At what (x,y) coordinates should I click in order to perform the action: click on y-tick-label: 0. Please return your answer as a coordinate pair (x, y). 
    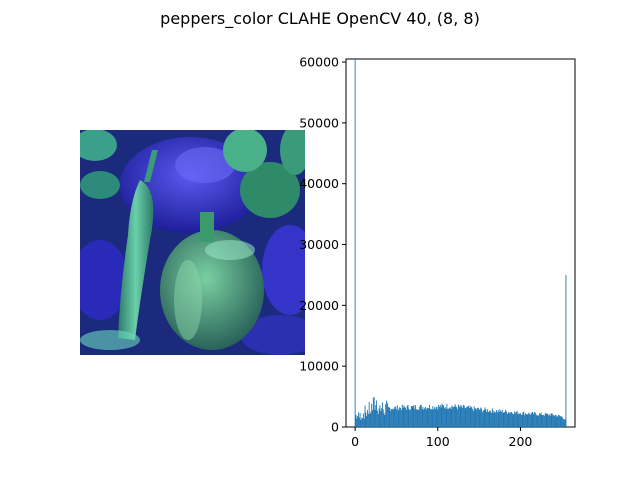
    Looking at the image, I should click on (335, 427).